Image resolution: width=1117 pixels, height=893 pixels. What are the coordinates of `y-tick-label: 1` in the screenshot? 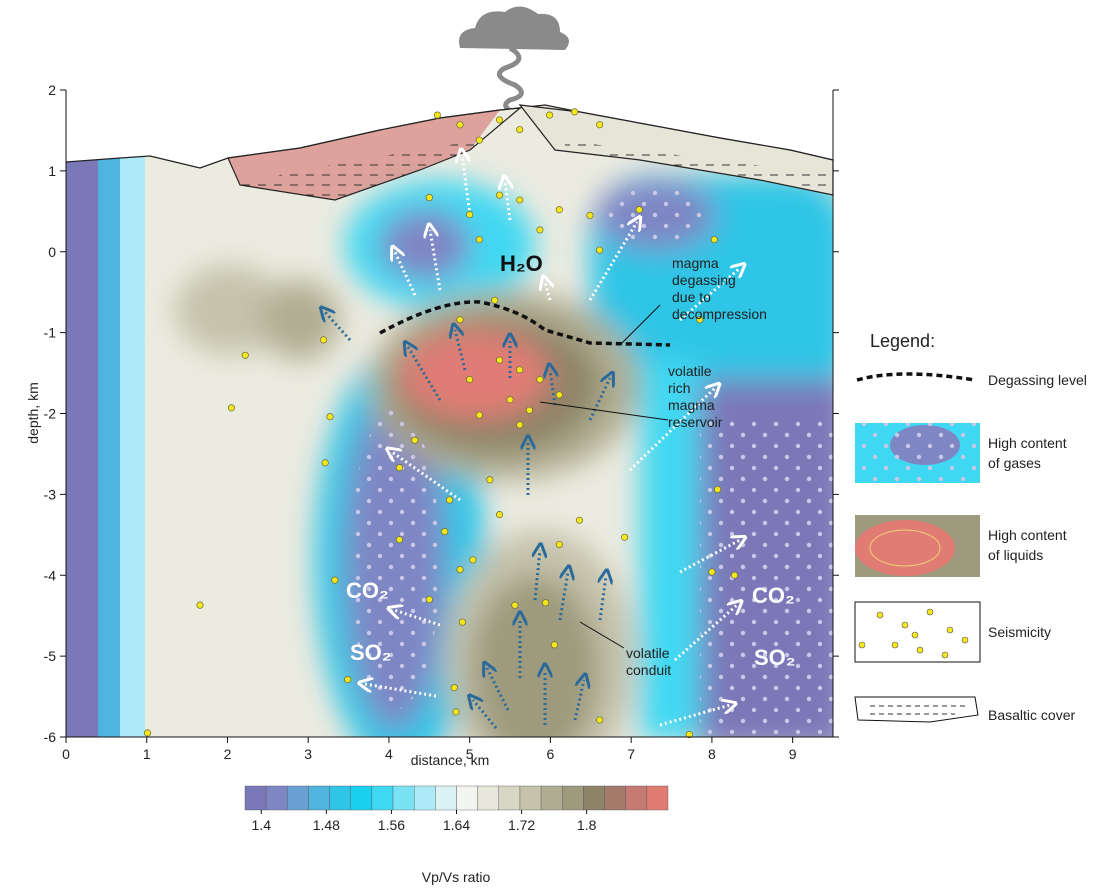 It's located at (52, 171).